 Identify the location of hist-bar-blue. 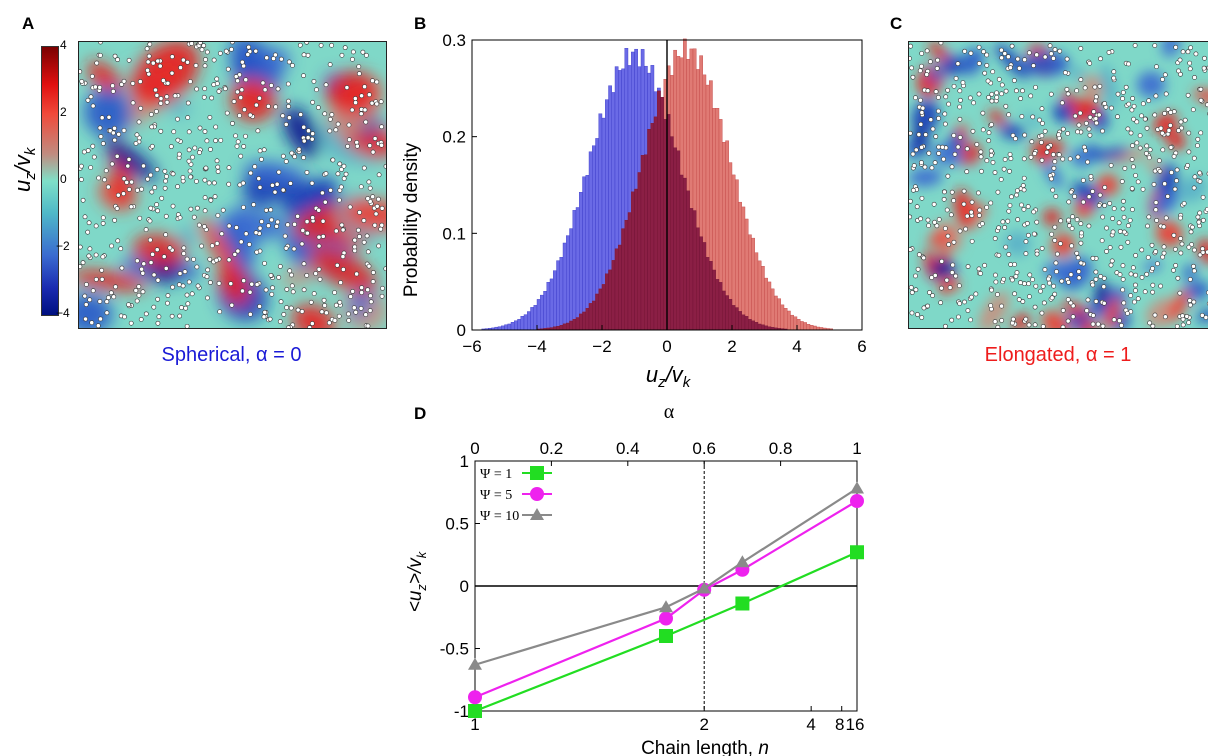
(561, 294).